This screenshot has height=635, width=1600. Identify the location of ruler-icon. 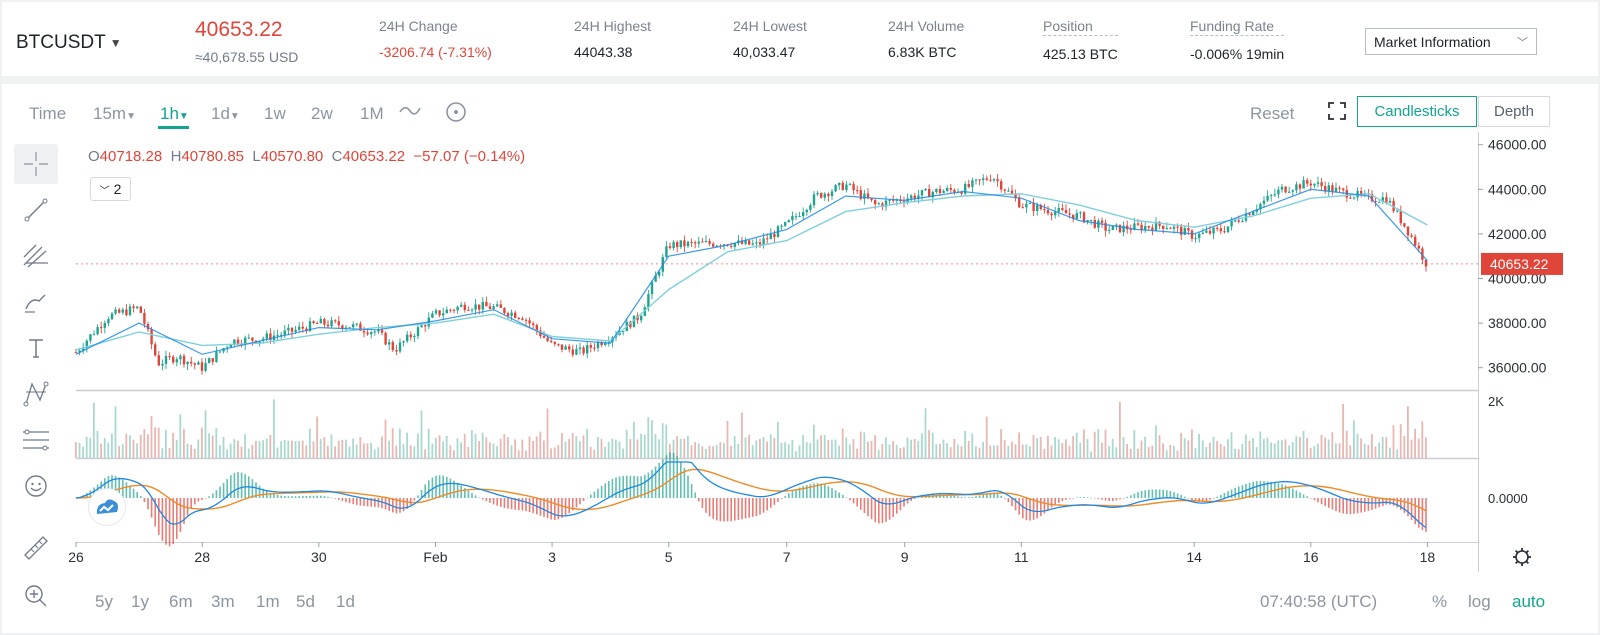
(36, 548).